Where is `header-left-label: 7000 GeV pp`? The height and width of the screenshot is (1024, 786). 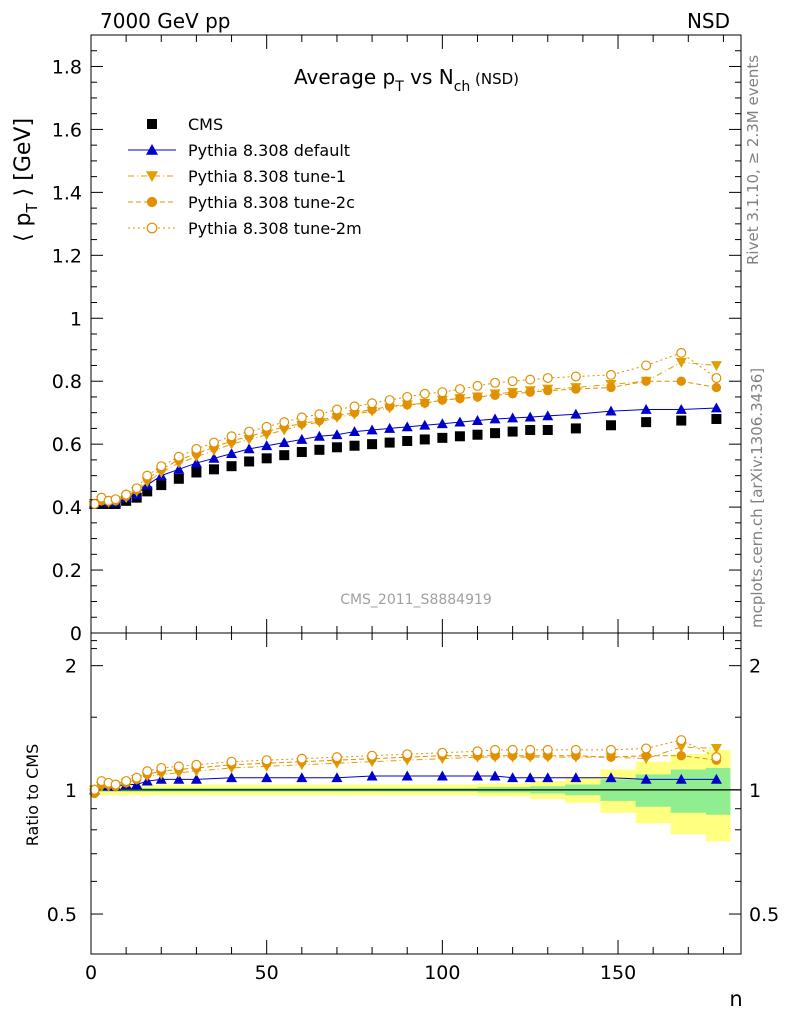 header-left-label: 7000 GeV pp is located at coordinates (165, 21).